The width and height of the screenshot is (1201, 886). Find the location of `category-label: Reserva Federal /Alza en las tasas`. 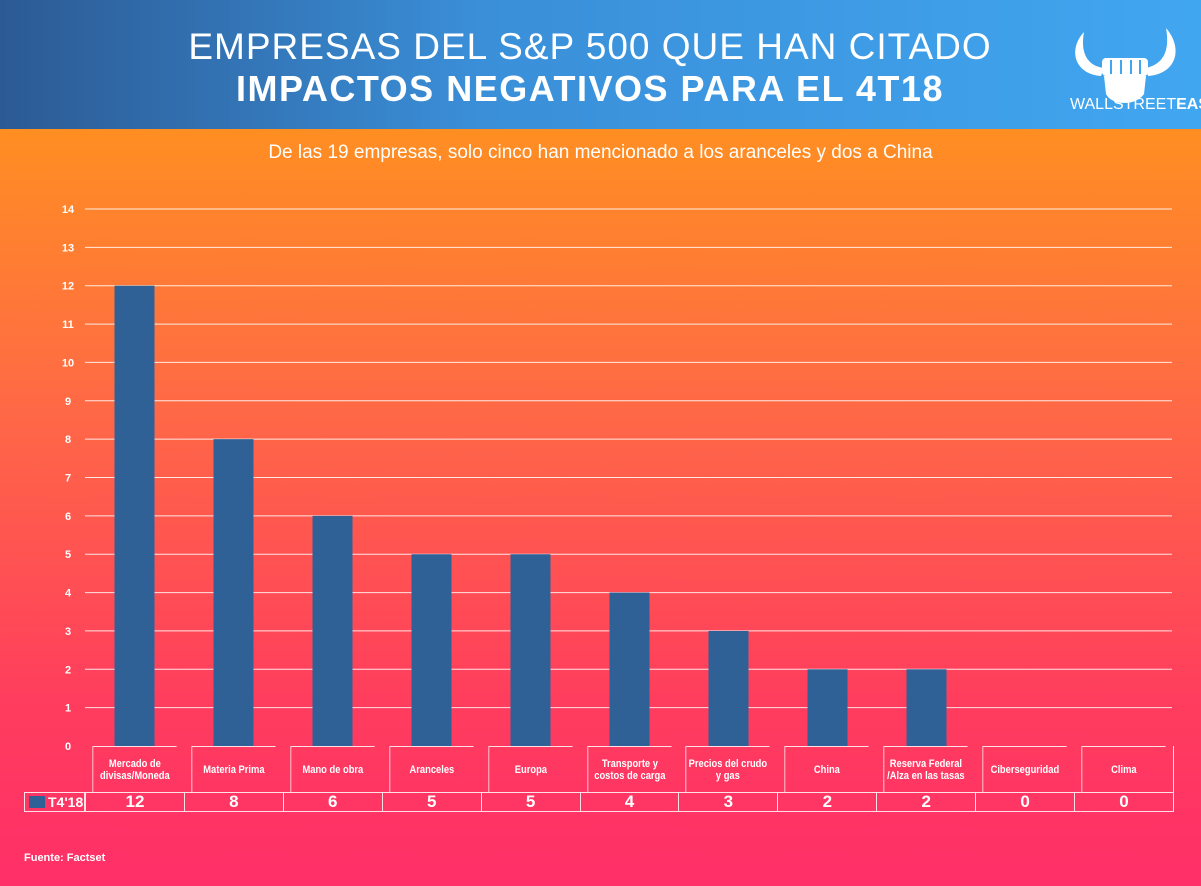

category-label: Reserva Federal /Alza en las tasas is located at coordinates (925, 769).